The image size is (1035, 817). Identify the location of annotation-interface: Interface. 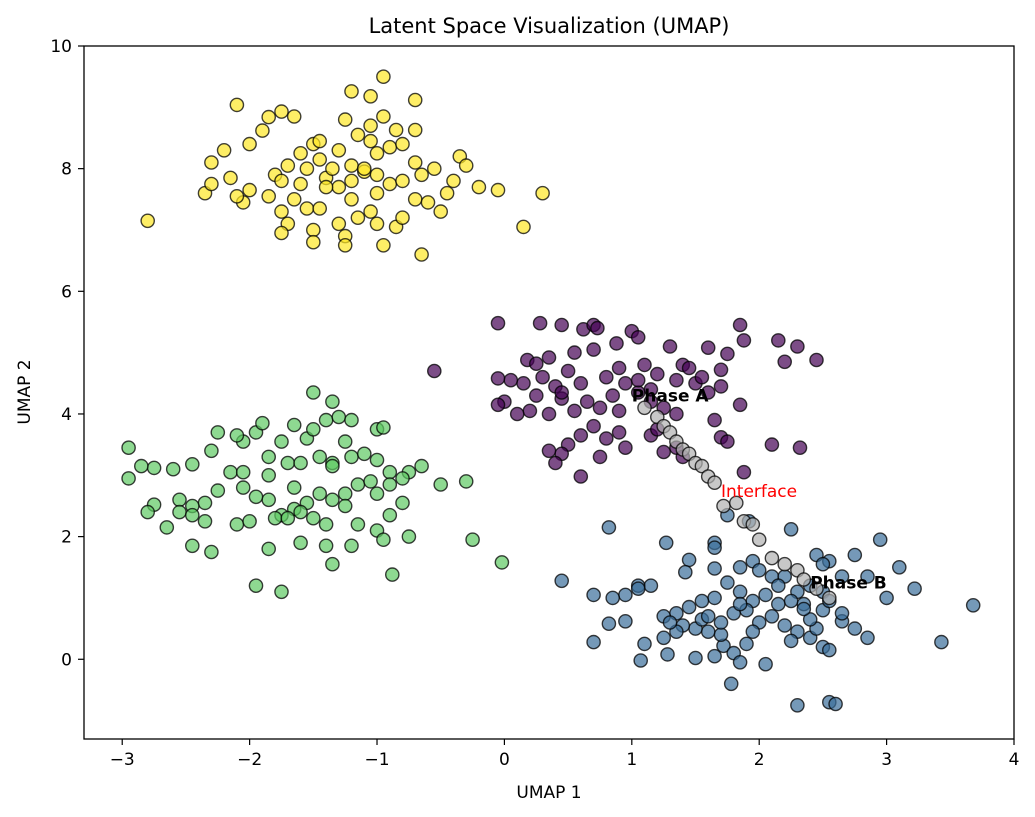
(759, 492).